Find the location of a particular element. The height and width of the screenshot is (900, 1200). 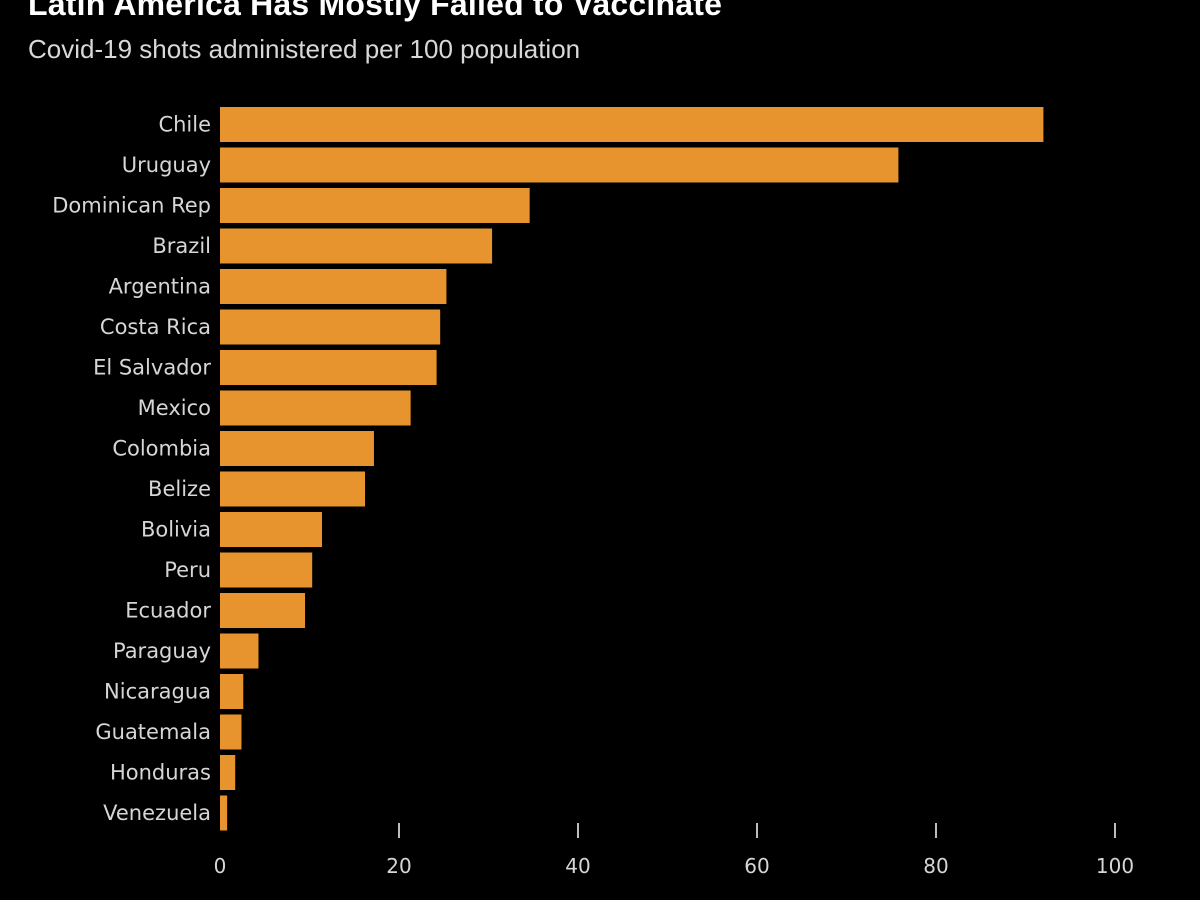

bar-bolivia is located at coordinates (271, 529).